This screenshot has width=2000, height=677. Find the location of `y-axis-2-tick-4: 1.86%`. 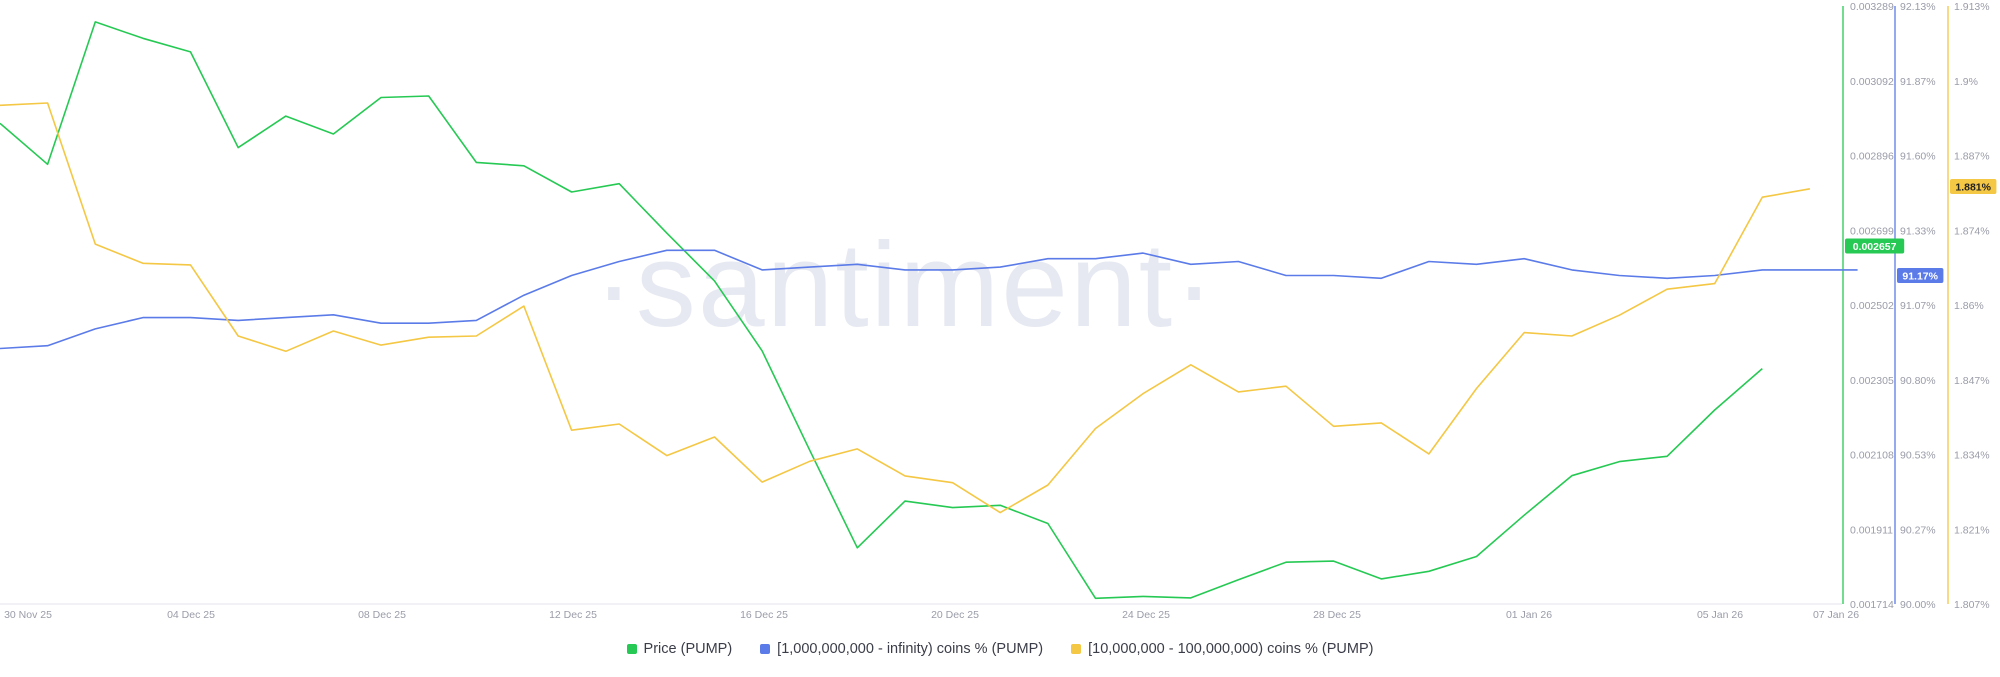

y-axis-2-tick-4: 1.86% is located at coordinates (1969, 306).